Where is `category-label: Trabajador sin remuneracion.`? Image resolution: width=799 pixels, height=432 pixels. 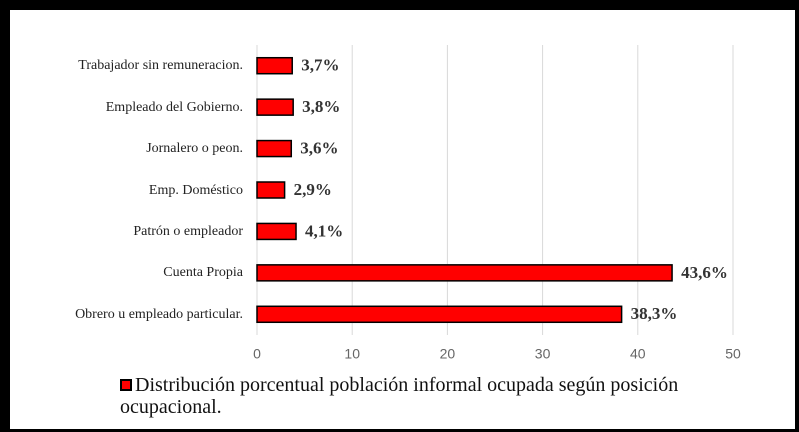 category-label: Trabajador sin remuneracion. is located at coordinates (155, 66).